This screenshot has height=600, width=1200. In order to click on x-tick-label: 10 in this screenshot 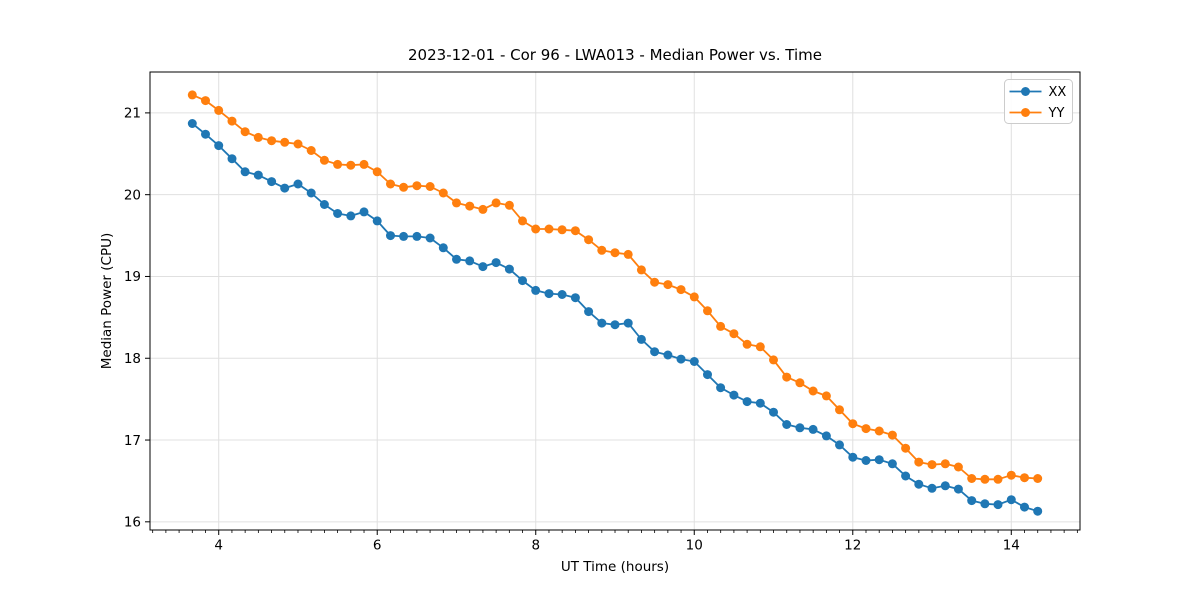, I will do `click(694, 546)`.